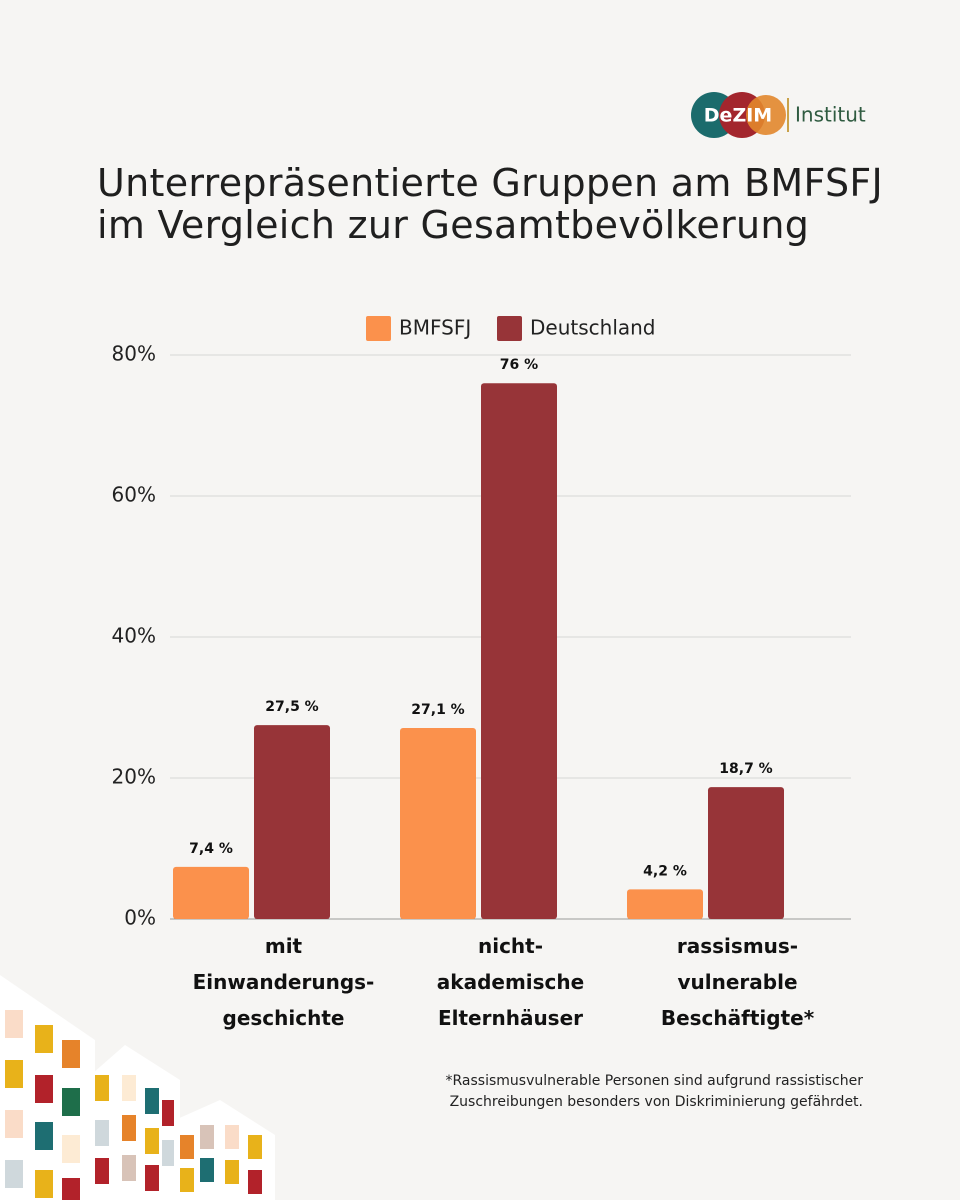 The width and height of the screenshot is (960, 1200). Describe the element at coordinates (435, 328) in the screenshot. I see `legend-label: BMFSFJ` at that location.